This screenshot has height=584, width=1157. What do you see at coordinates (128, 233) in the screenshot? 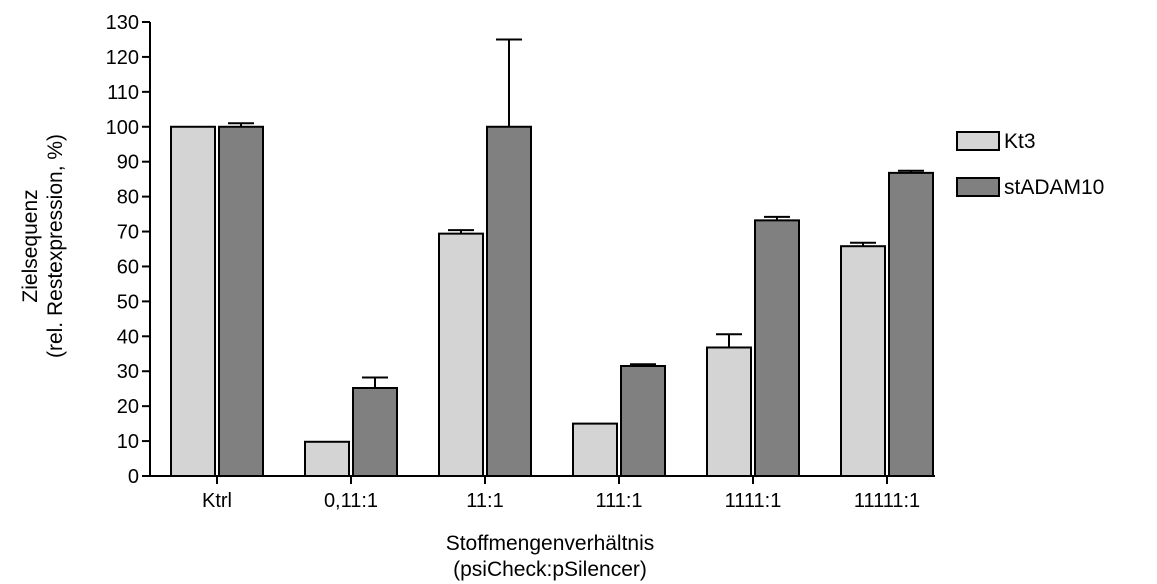
I see `y-tick-label: 70` at bounding box center [128, 233].